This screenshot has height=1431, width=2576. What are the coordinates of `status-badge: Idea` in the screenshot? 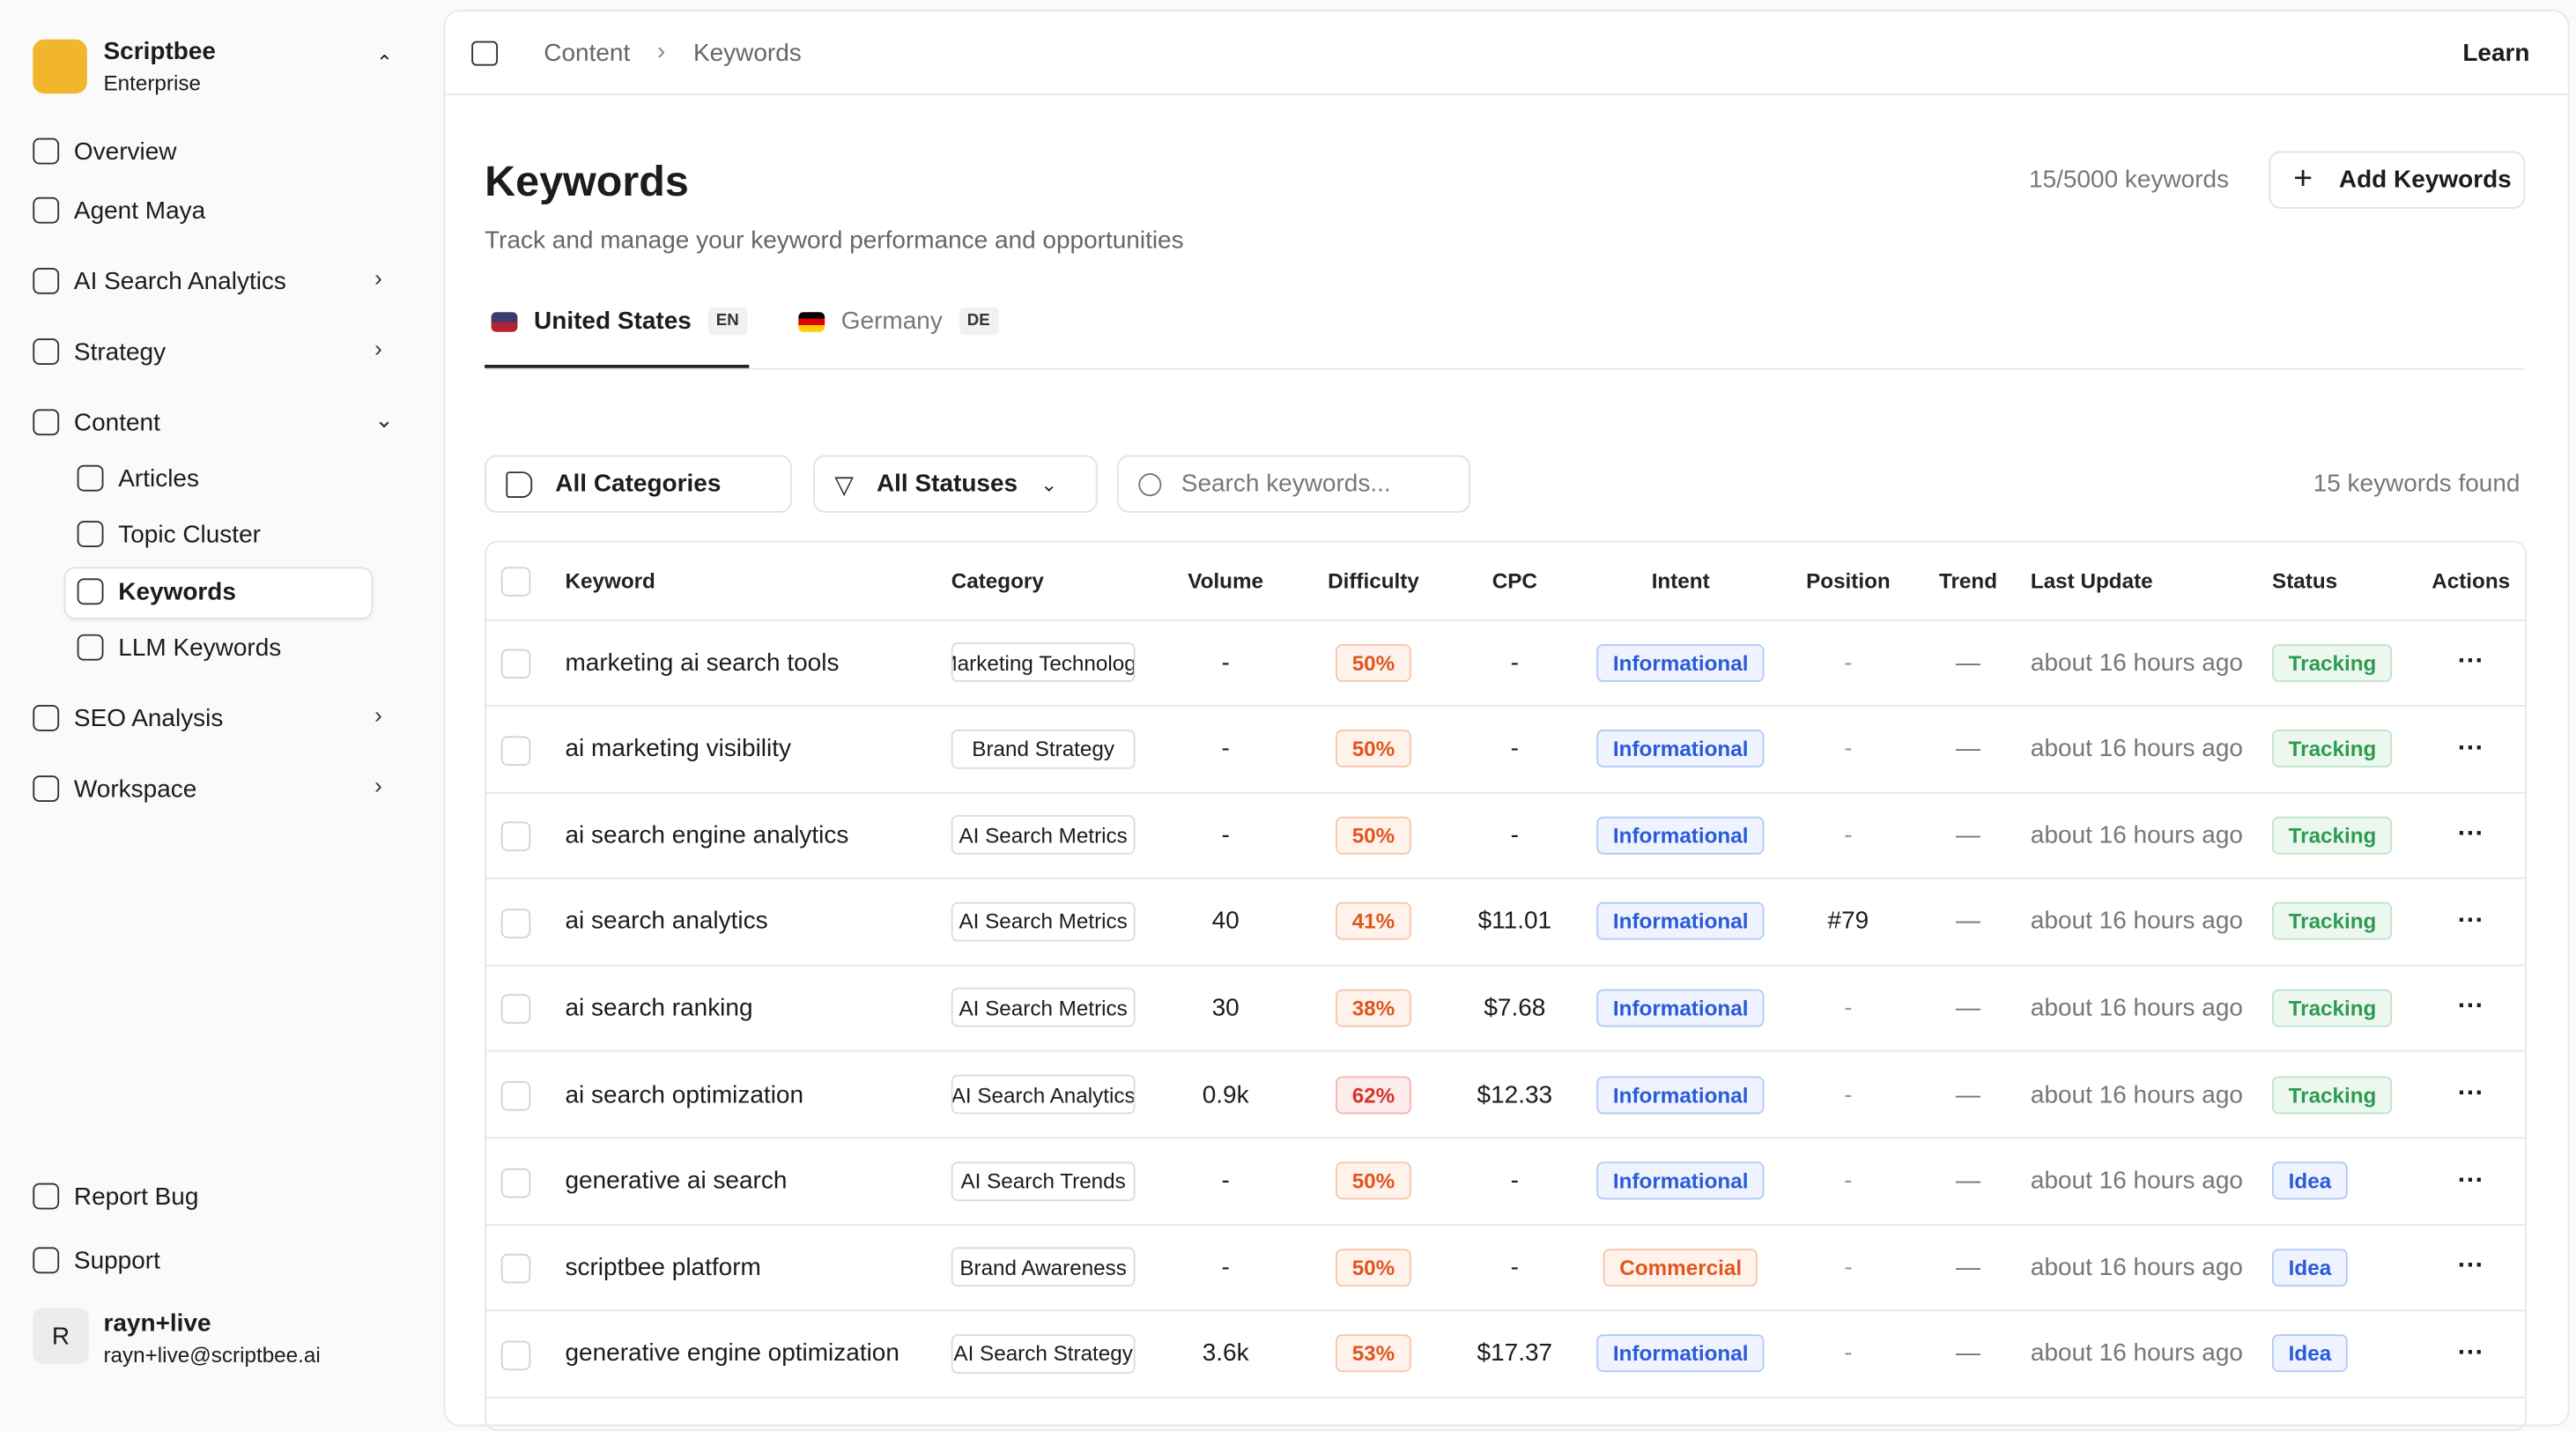 It's located at (2310, 1353).